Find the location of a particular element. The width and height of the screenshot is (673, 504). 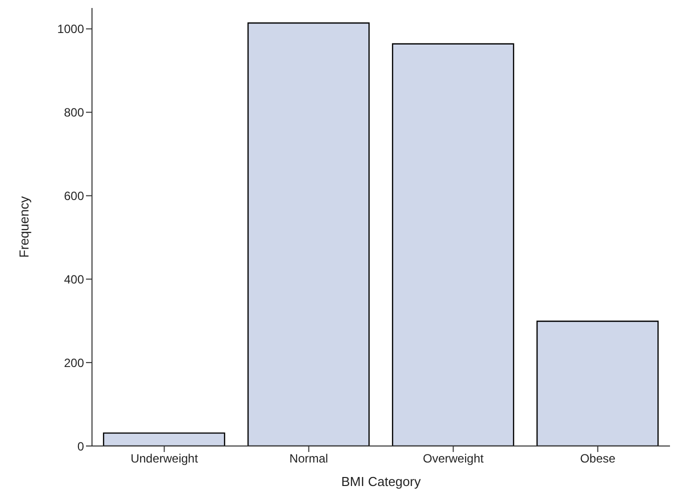

y-tick-label: 0 is located at coordinates (80, 446).